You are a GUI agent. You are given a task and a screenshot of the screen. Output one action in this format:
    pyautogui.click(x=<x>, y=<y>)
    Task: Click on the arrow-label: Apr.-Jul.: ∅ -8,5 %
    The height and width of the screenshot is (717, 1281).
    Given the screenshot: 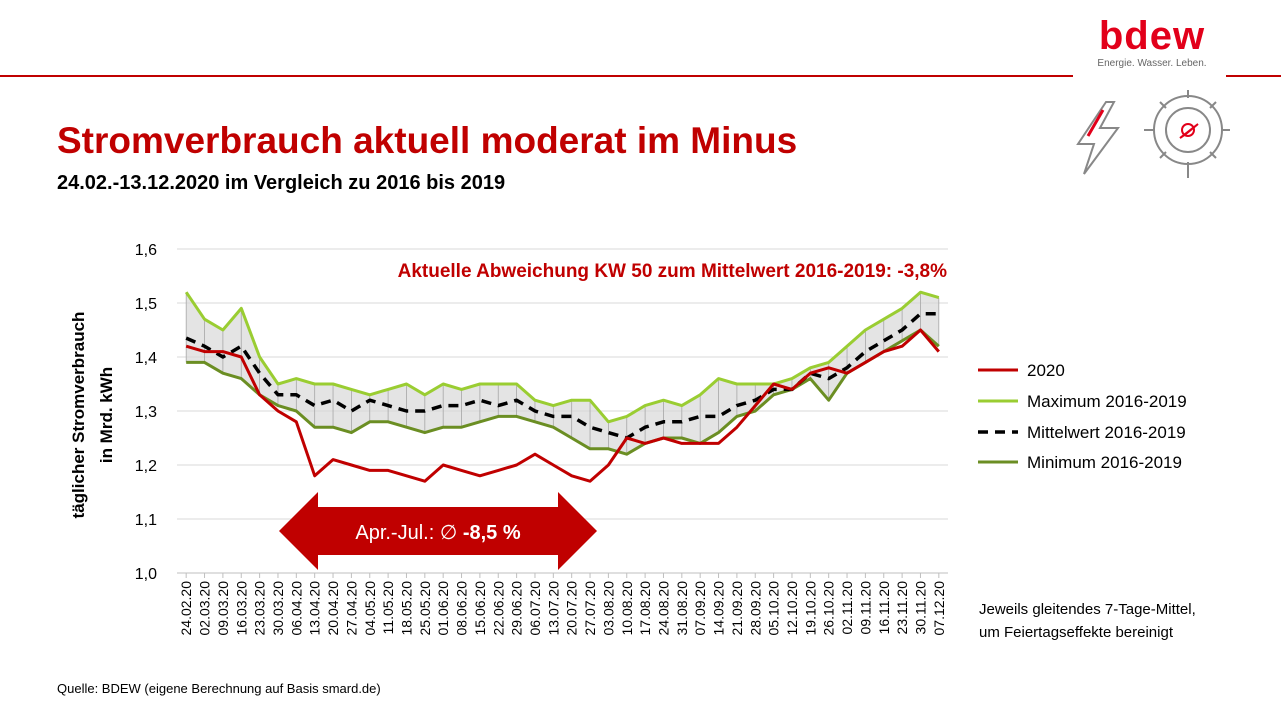 What is the action you would take?
    pyautogui.click(x=437, y=533)
    